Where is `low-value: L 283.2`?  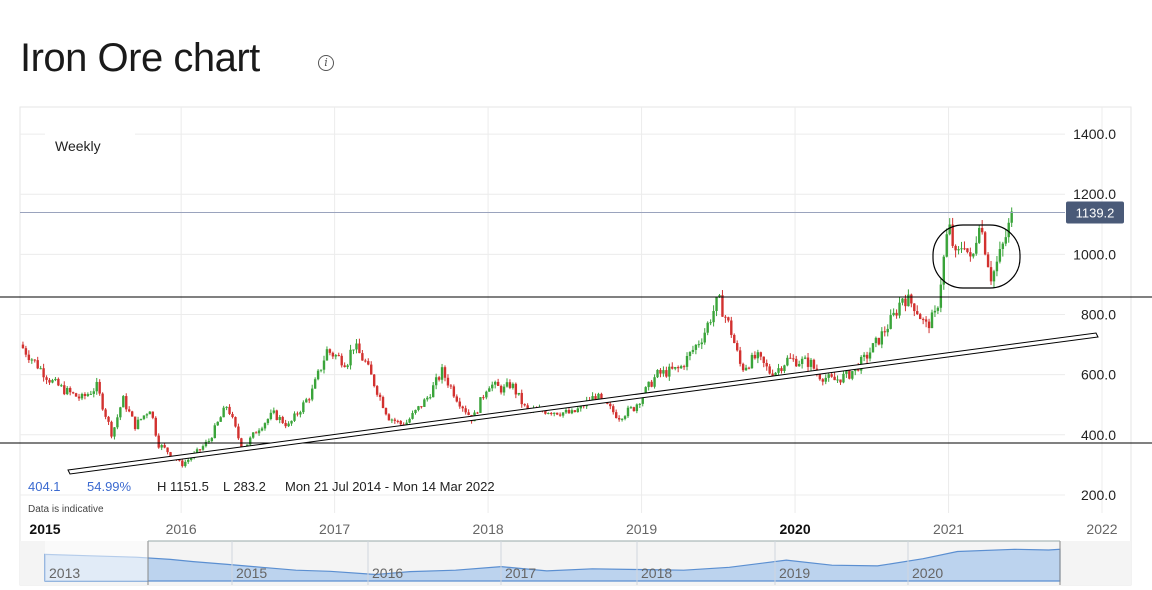
low-value: L 283.2 is located at coordinates (244, 486).